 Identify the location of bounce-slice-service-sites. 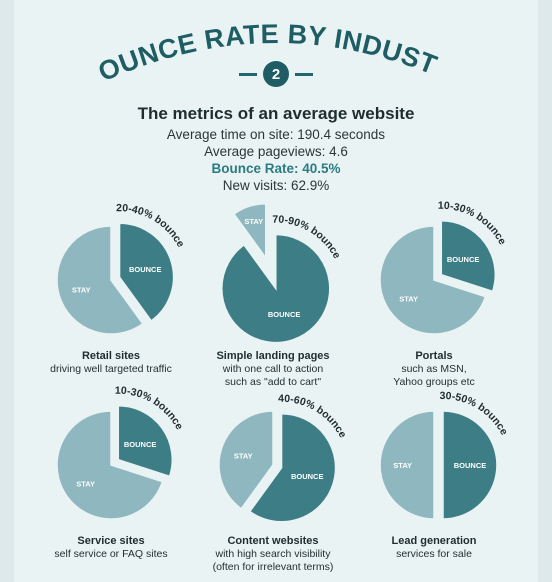
(145, 441).